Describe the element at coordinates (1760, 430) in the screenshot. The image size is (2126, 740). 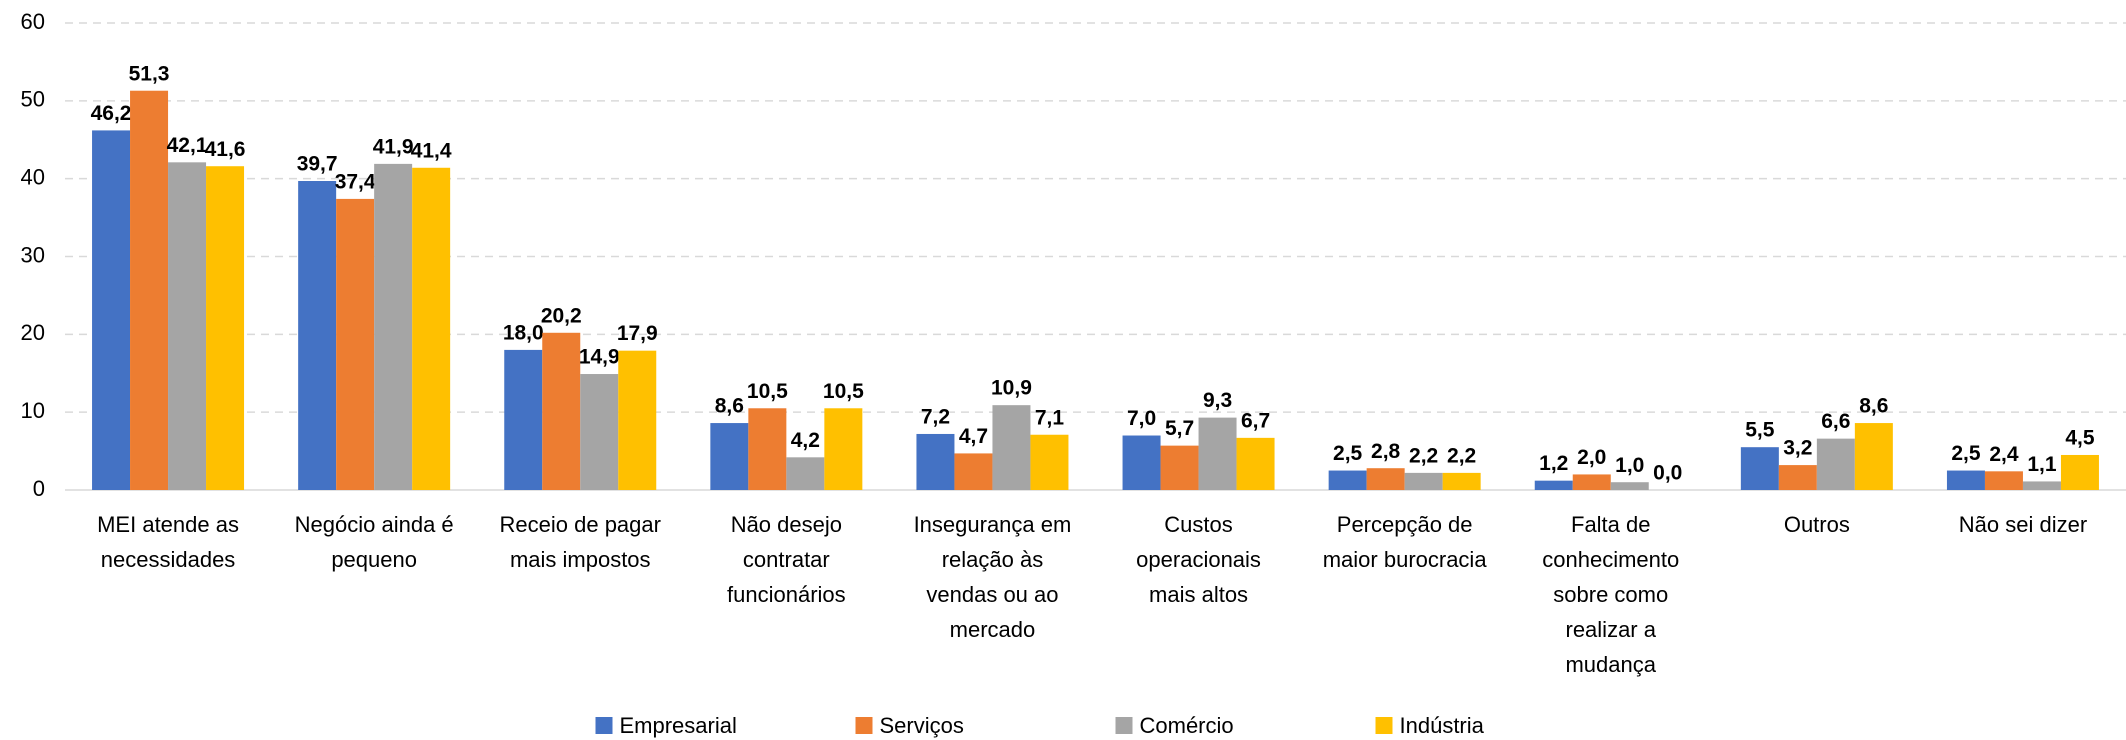
I see `value-label: 5,5` at that location.